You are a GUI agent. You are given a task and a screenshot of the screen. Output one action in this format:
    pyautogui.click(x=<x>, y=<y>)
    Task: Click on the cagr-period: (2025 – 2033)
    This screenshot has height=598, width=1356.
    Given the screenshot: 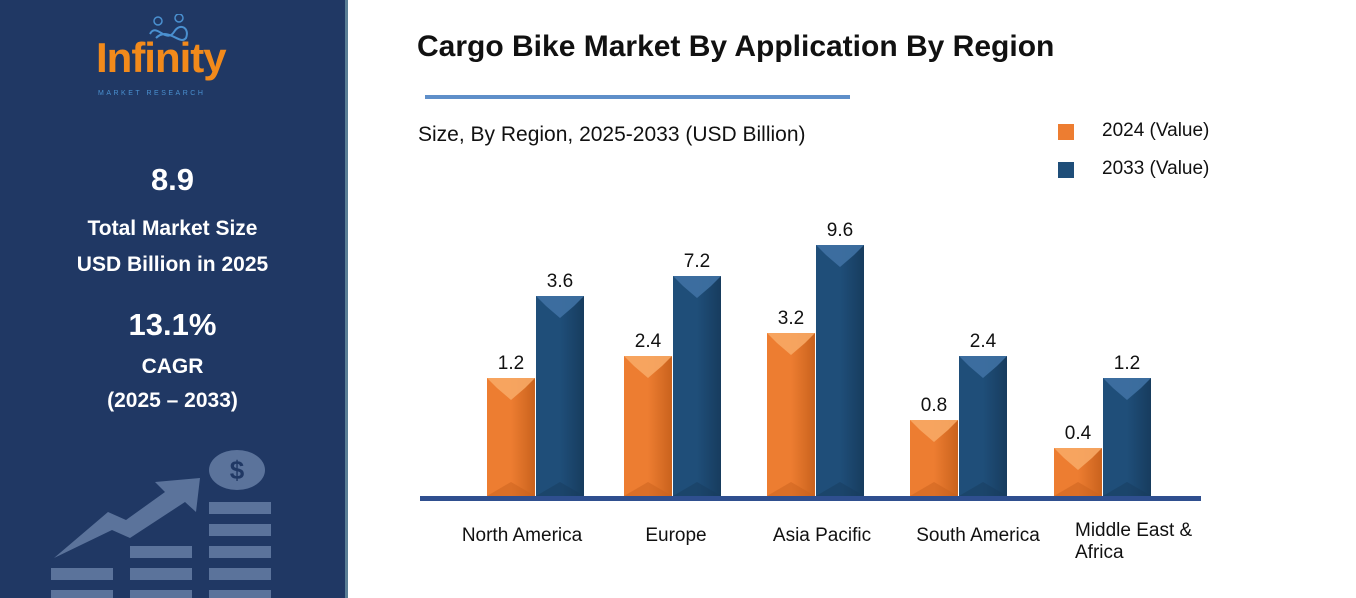 What is the action you would take?
    pyautogui.click(x=172, y=400)
    